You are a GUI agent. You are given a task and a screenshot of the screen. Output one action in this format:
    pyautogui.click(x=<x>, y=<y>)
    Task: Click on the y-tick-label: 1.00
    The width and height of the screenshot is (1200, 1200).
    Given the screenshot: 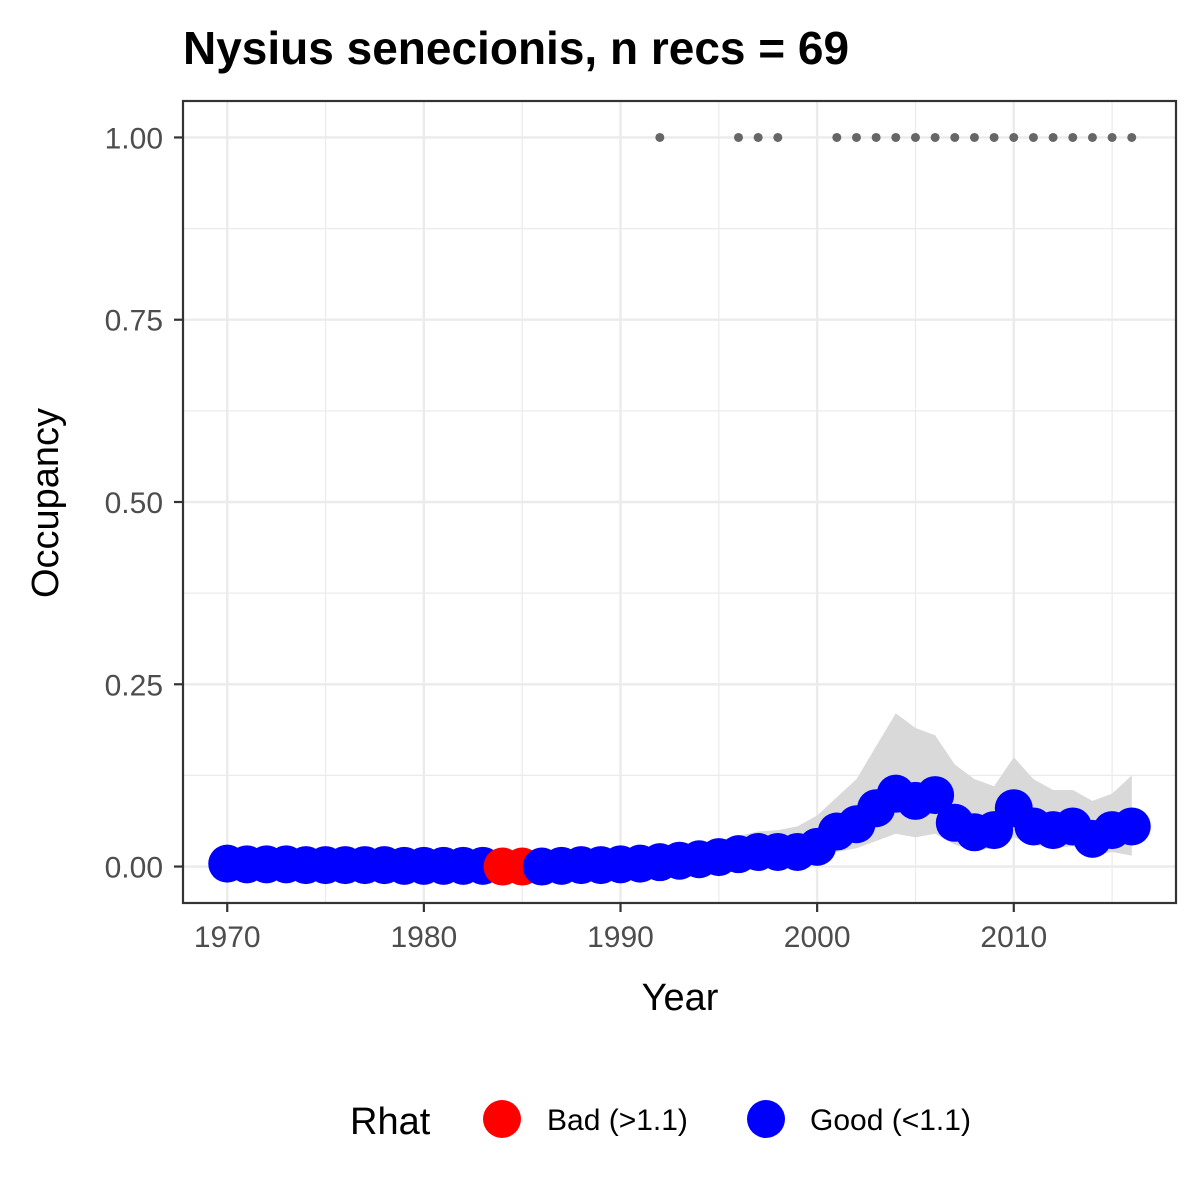 What is the action you would take?
    pyautogui.click(x=134, y=138)
    